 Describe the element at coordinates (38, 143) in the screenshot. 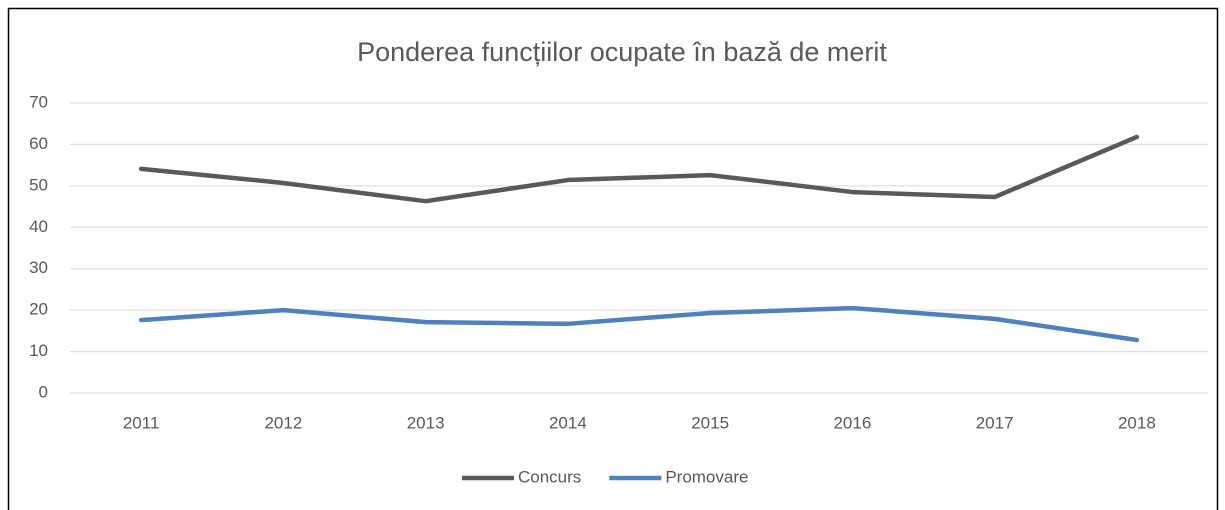

I see `y-tick-label: 60` at that location.